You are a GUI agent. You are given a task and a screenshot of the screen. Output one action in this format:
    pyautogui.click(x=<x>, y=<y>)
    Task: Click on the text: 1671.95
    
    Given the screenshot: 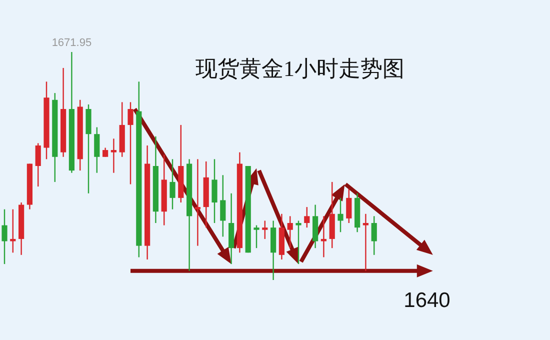 What is the action you would take?
    pyautogui.click(x=72, y=43)
    